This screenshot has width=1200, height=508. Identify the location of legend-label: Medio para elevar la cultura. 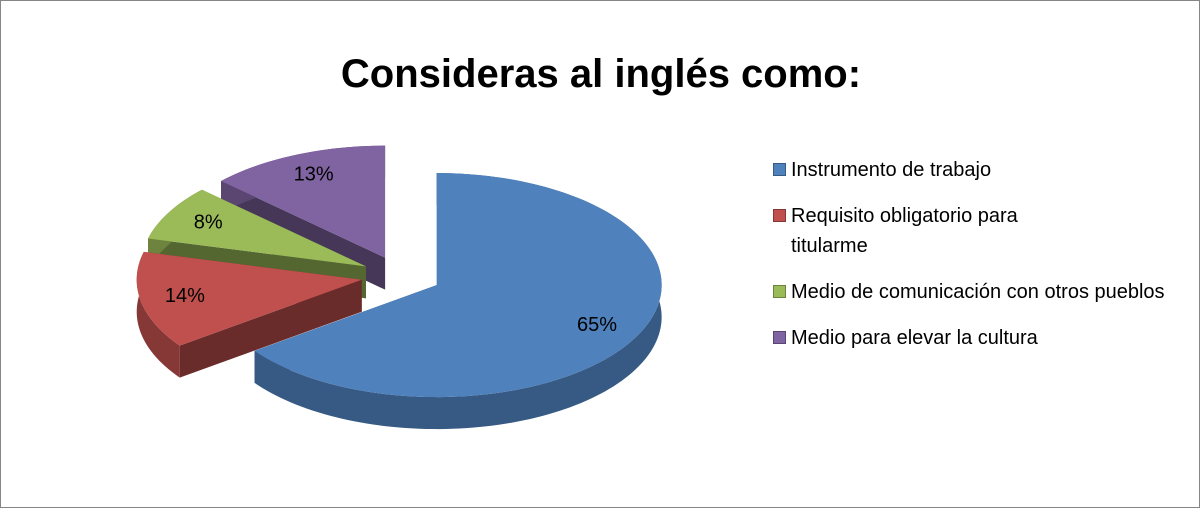
(914, 338).